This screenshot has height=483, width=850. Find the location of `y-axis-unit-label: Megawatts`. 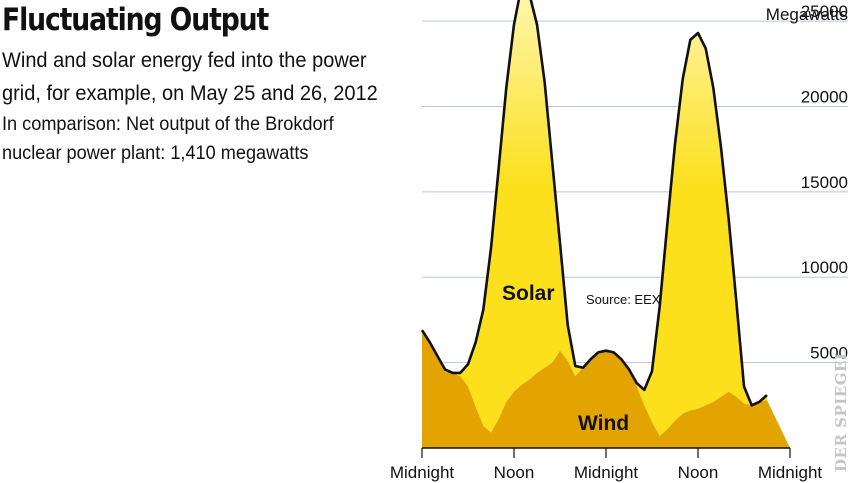

y-axis-unit-label: Megawatts is located at coordinates (807, 14).